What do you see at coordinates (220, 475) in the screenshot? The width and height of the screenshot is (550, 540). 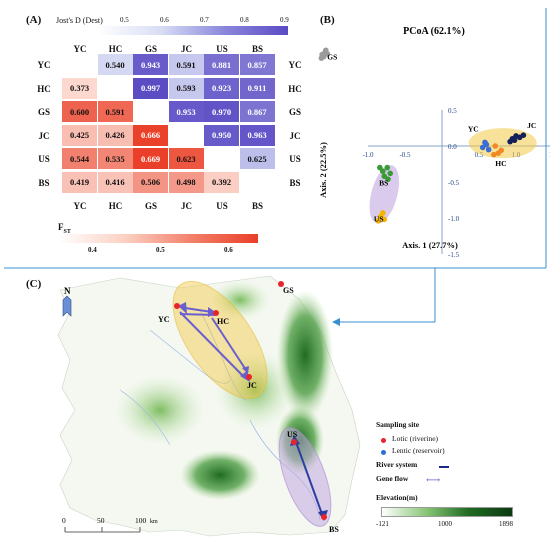 I see `mountain-ridge-southwest` at bounding box center [220, 475].